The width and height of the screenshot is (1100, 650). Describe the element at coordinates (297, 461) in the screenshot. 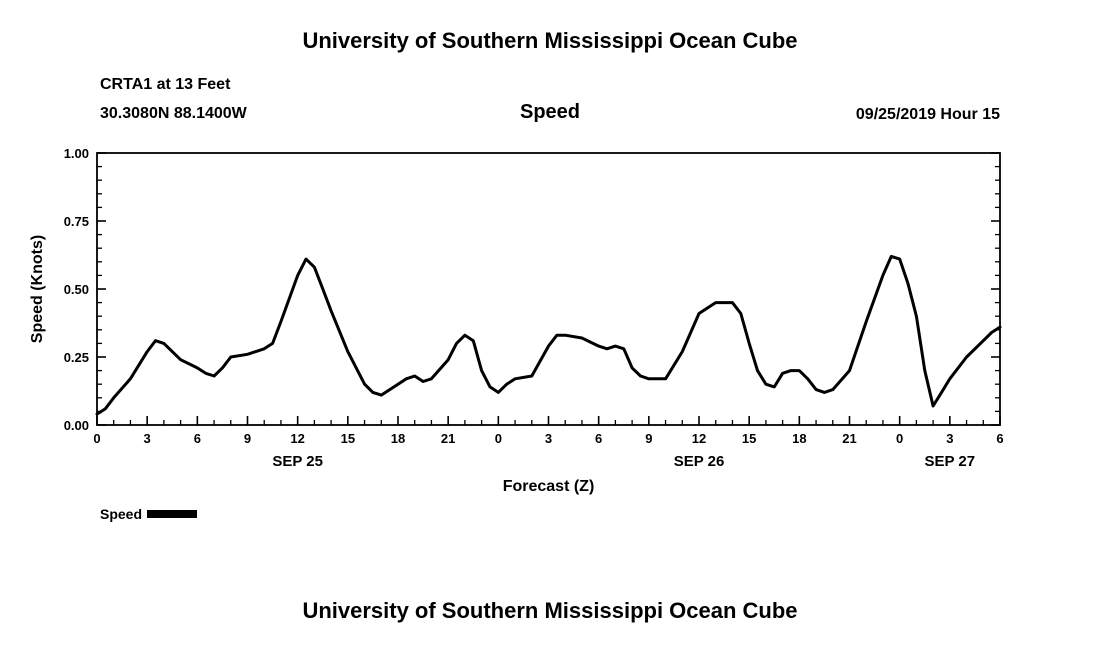

I see `x-date-label: SEP 25` at that location.